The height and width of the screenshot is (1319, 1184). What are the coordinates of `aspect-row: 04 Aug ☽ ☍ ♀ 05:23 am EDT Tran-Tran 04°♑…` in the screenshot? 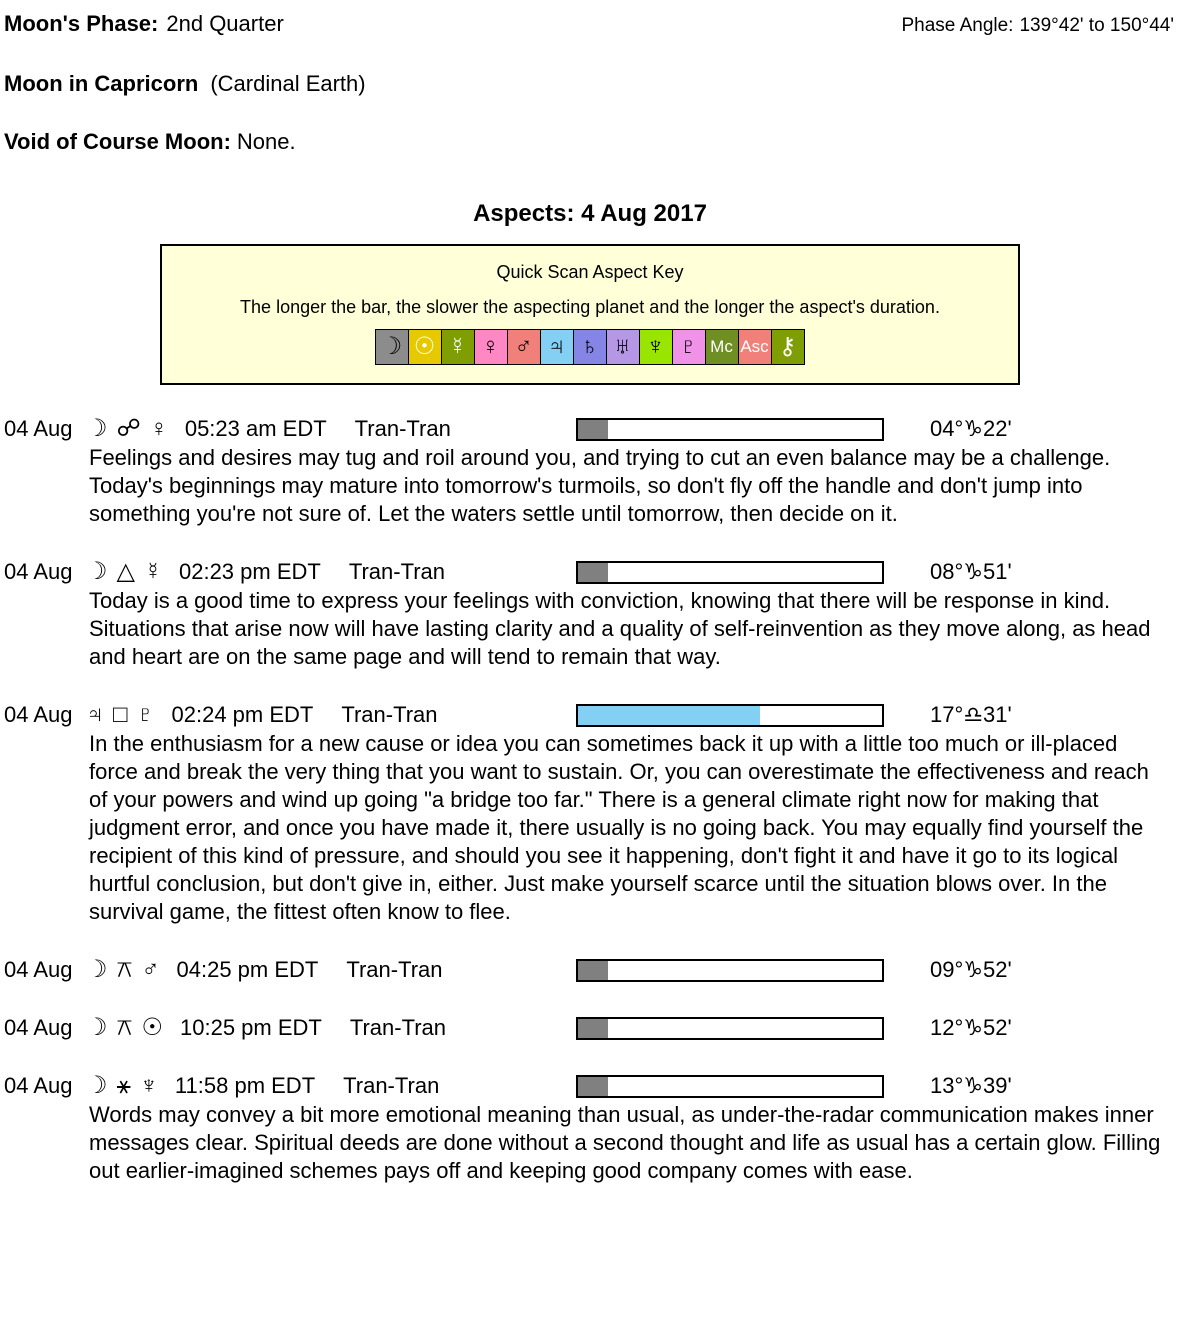 It's located at (590, 429).